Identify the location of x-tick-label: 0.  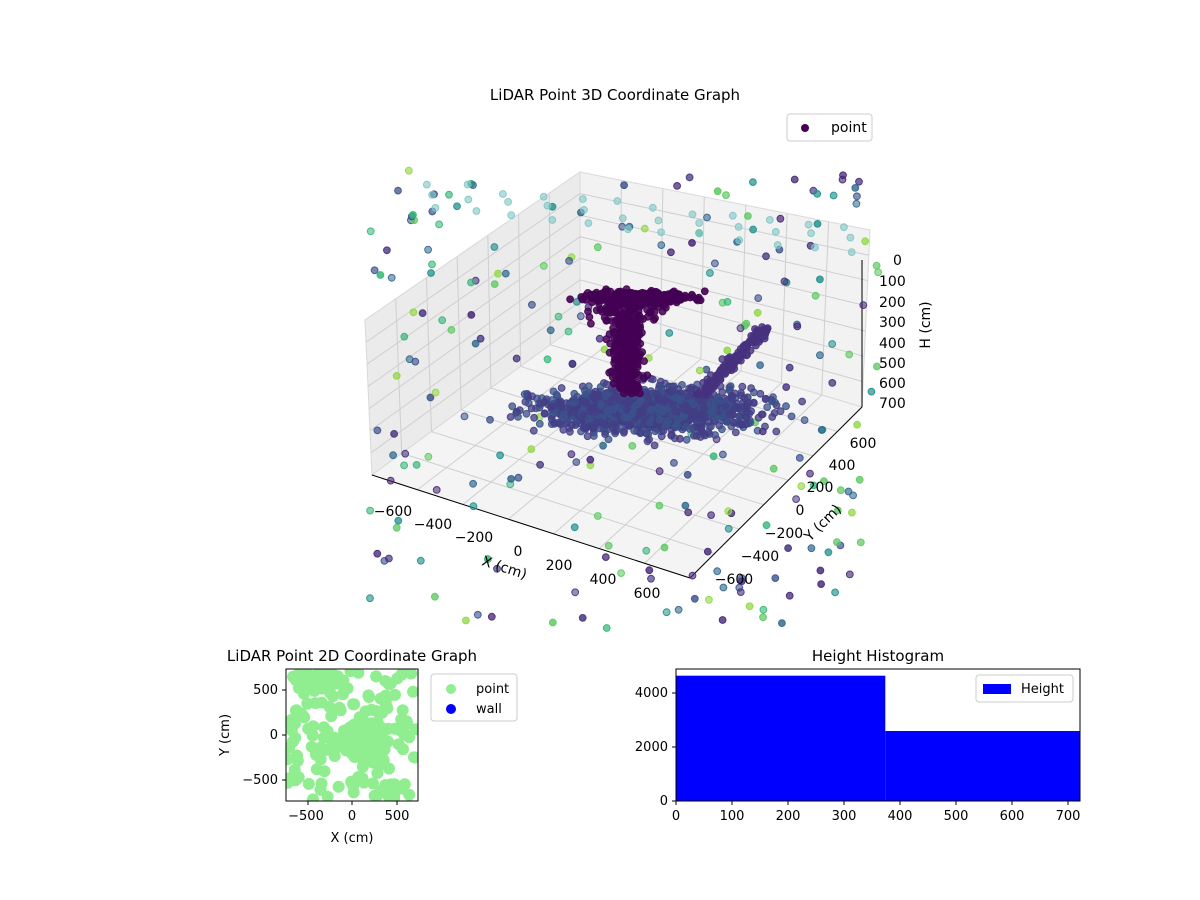
(518, 552).